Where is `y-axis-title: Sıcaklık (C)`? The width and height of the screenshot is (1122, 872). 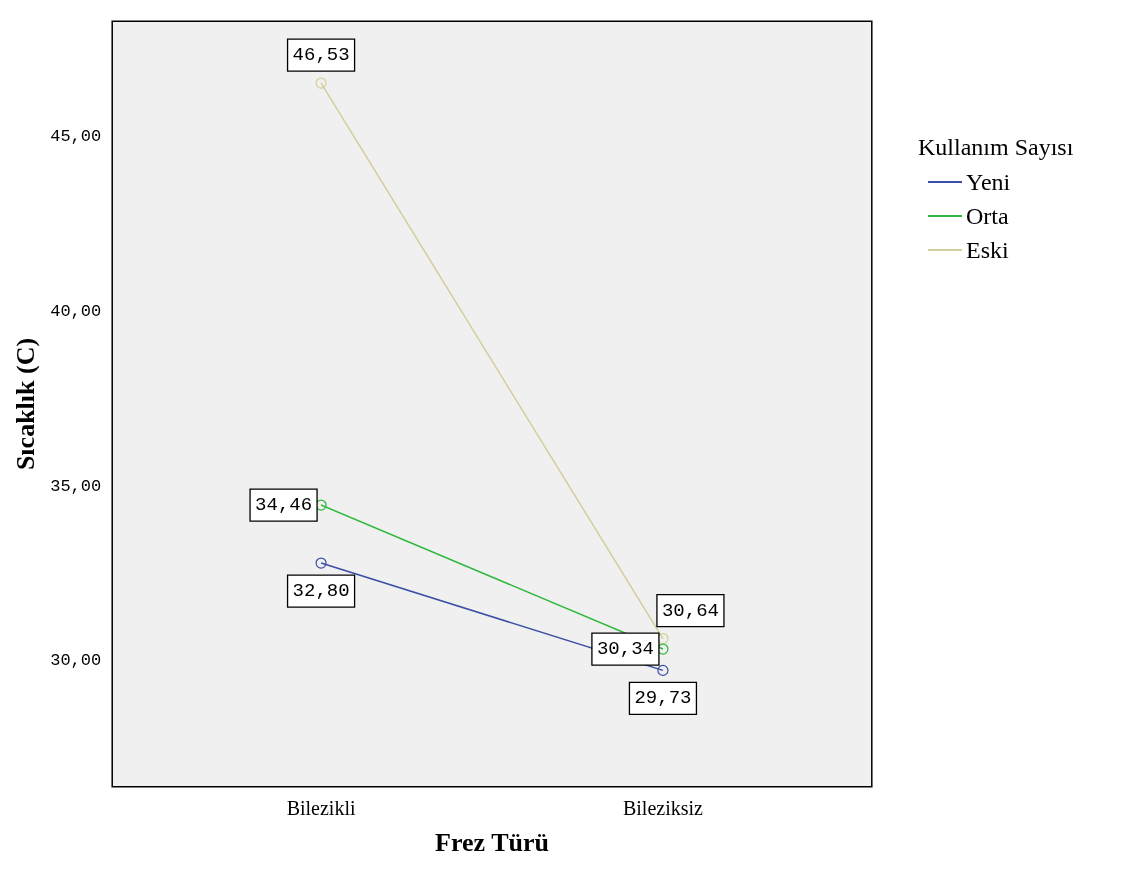 y-axis-title: Sıcaklık (C) is located at coordinates (26, 404).